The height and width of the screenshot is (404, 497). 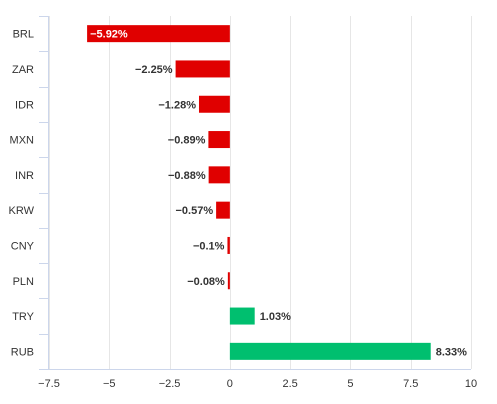 I want to click on data-label: −0.89%, so click(x=187, y=141).